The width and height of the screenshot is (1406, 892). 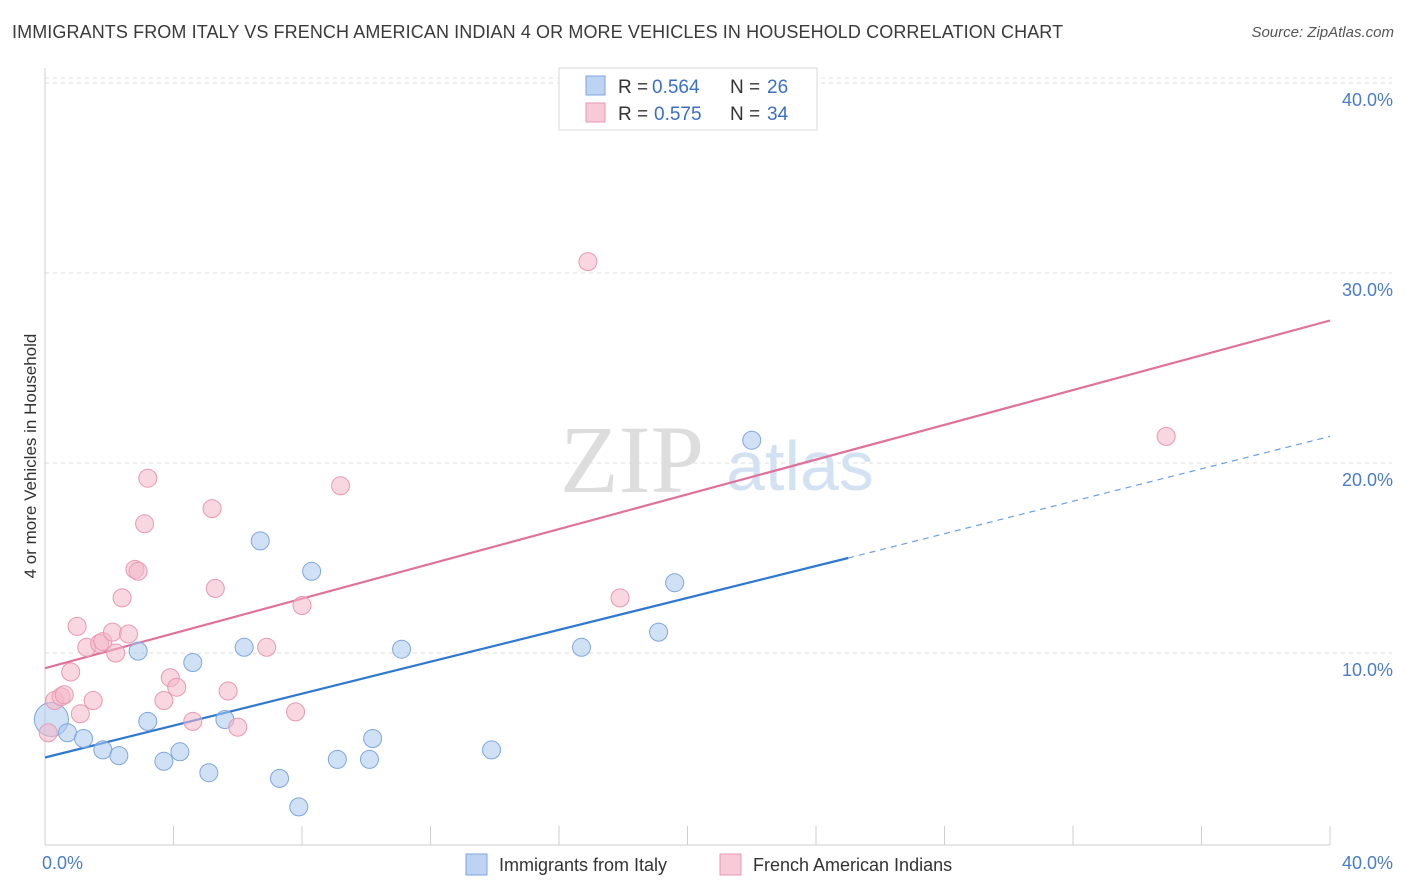 What do you see at coordinates (1367, 670) in the screenshot?
I see `y-tick-label-10: 10.0%` at bounding box center [1367, 670].